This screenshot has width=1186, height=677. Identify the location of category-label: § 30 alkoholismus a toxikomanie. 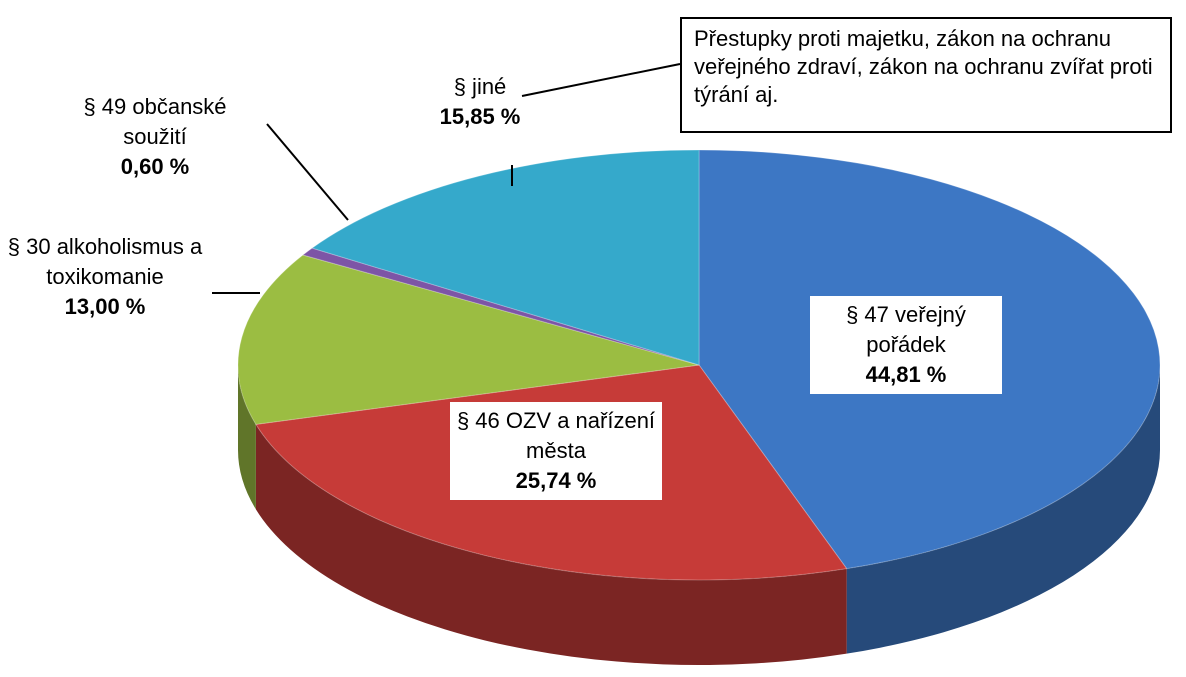
(105, 261).